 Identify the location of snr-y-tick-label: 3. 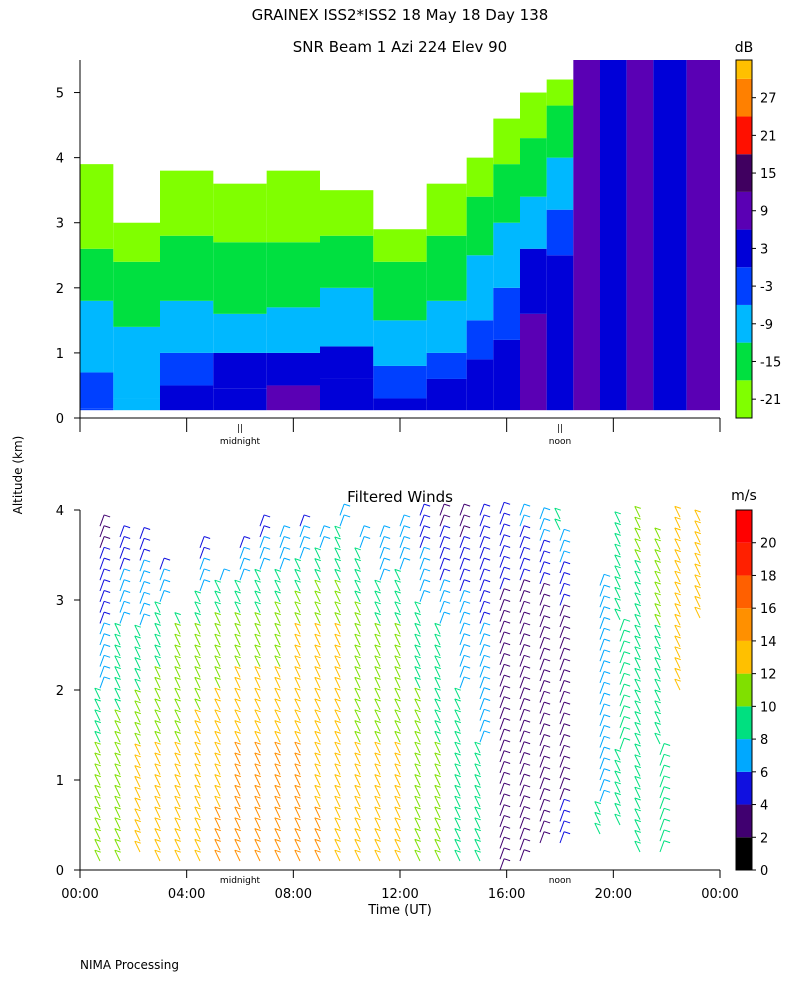
(60, 224).